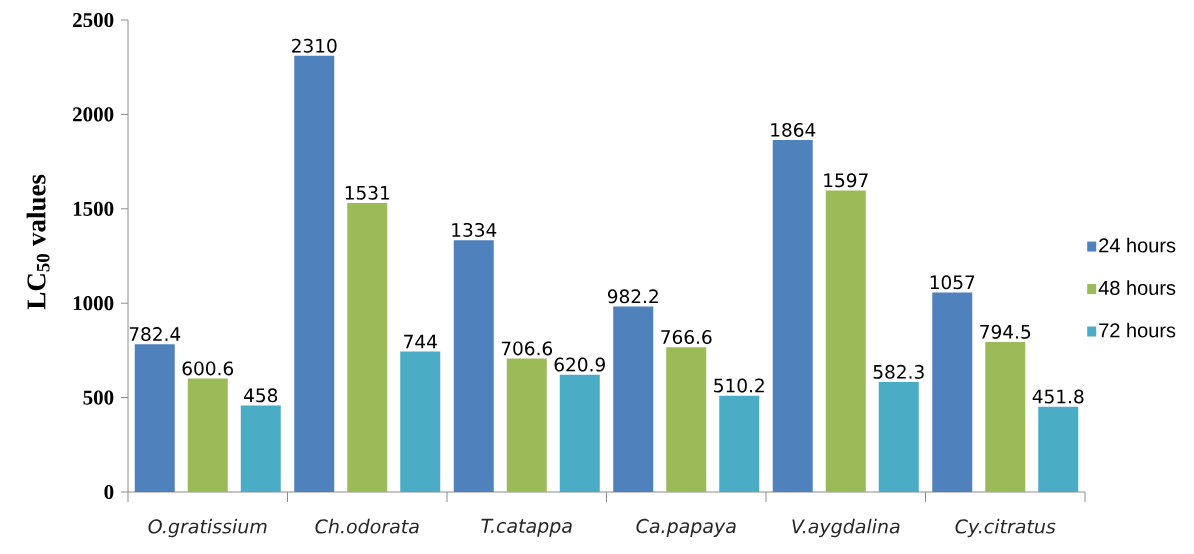 The image size is (1194, 554). I want to click on data-label: 1864, so click(793, 129).